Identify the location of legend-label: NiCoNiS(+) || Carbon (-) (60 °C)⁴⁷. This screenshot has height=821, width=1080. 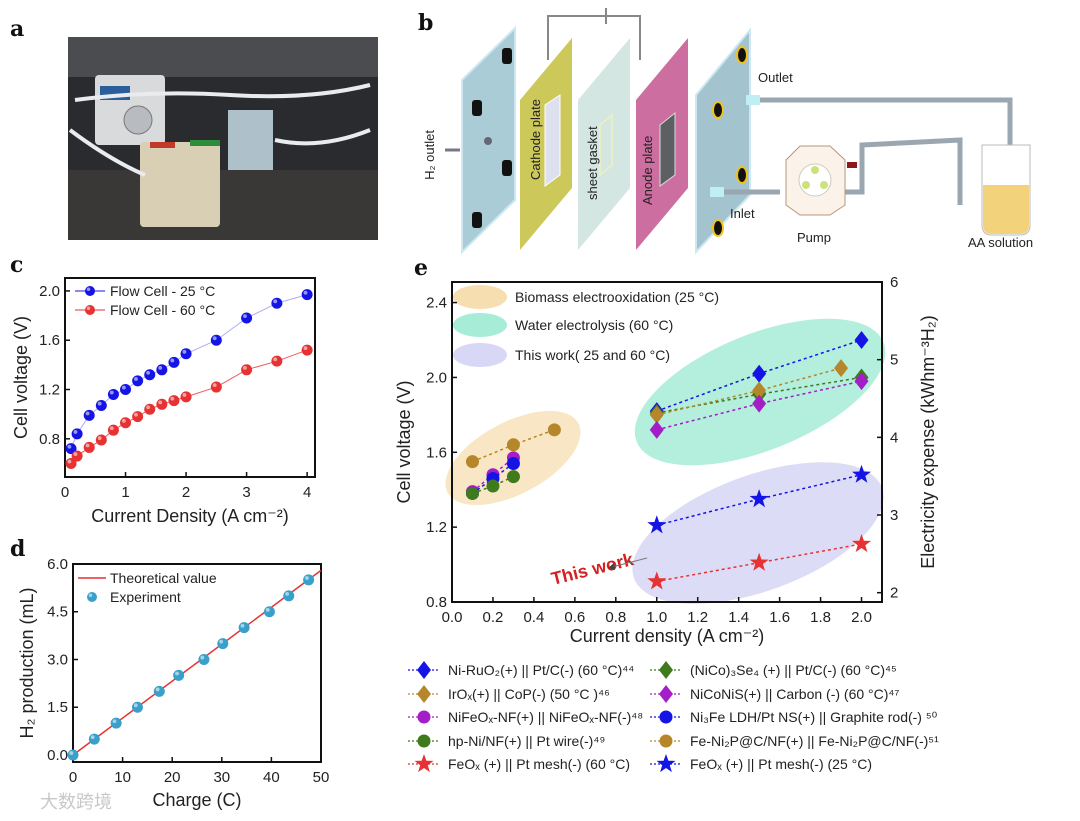
(795, 694).